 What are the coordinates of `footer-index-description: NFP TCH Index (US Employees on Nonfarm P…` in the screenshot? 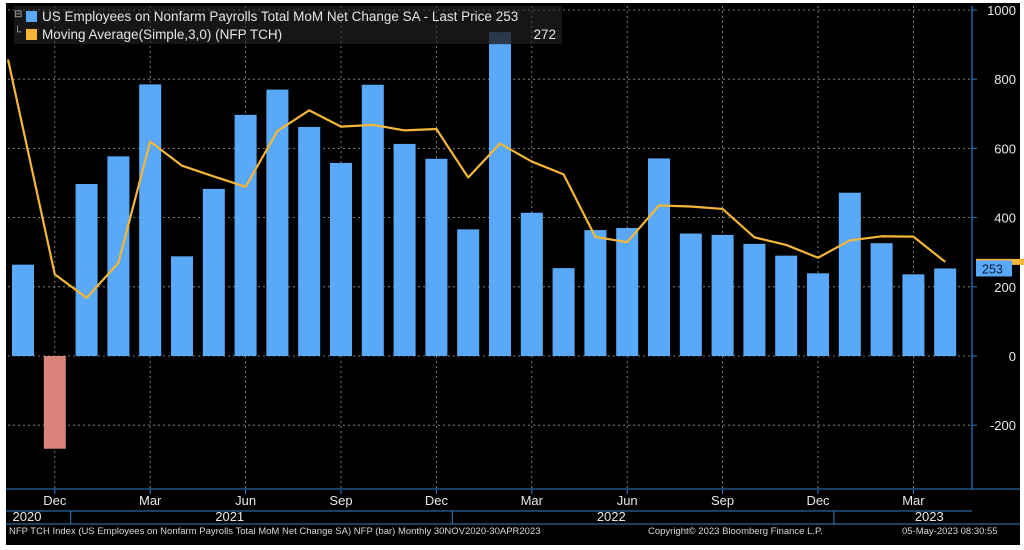 It's located at (275, 531).